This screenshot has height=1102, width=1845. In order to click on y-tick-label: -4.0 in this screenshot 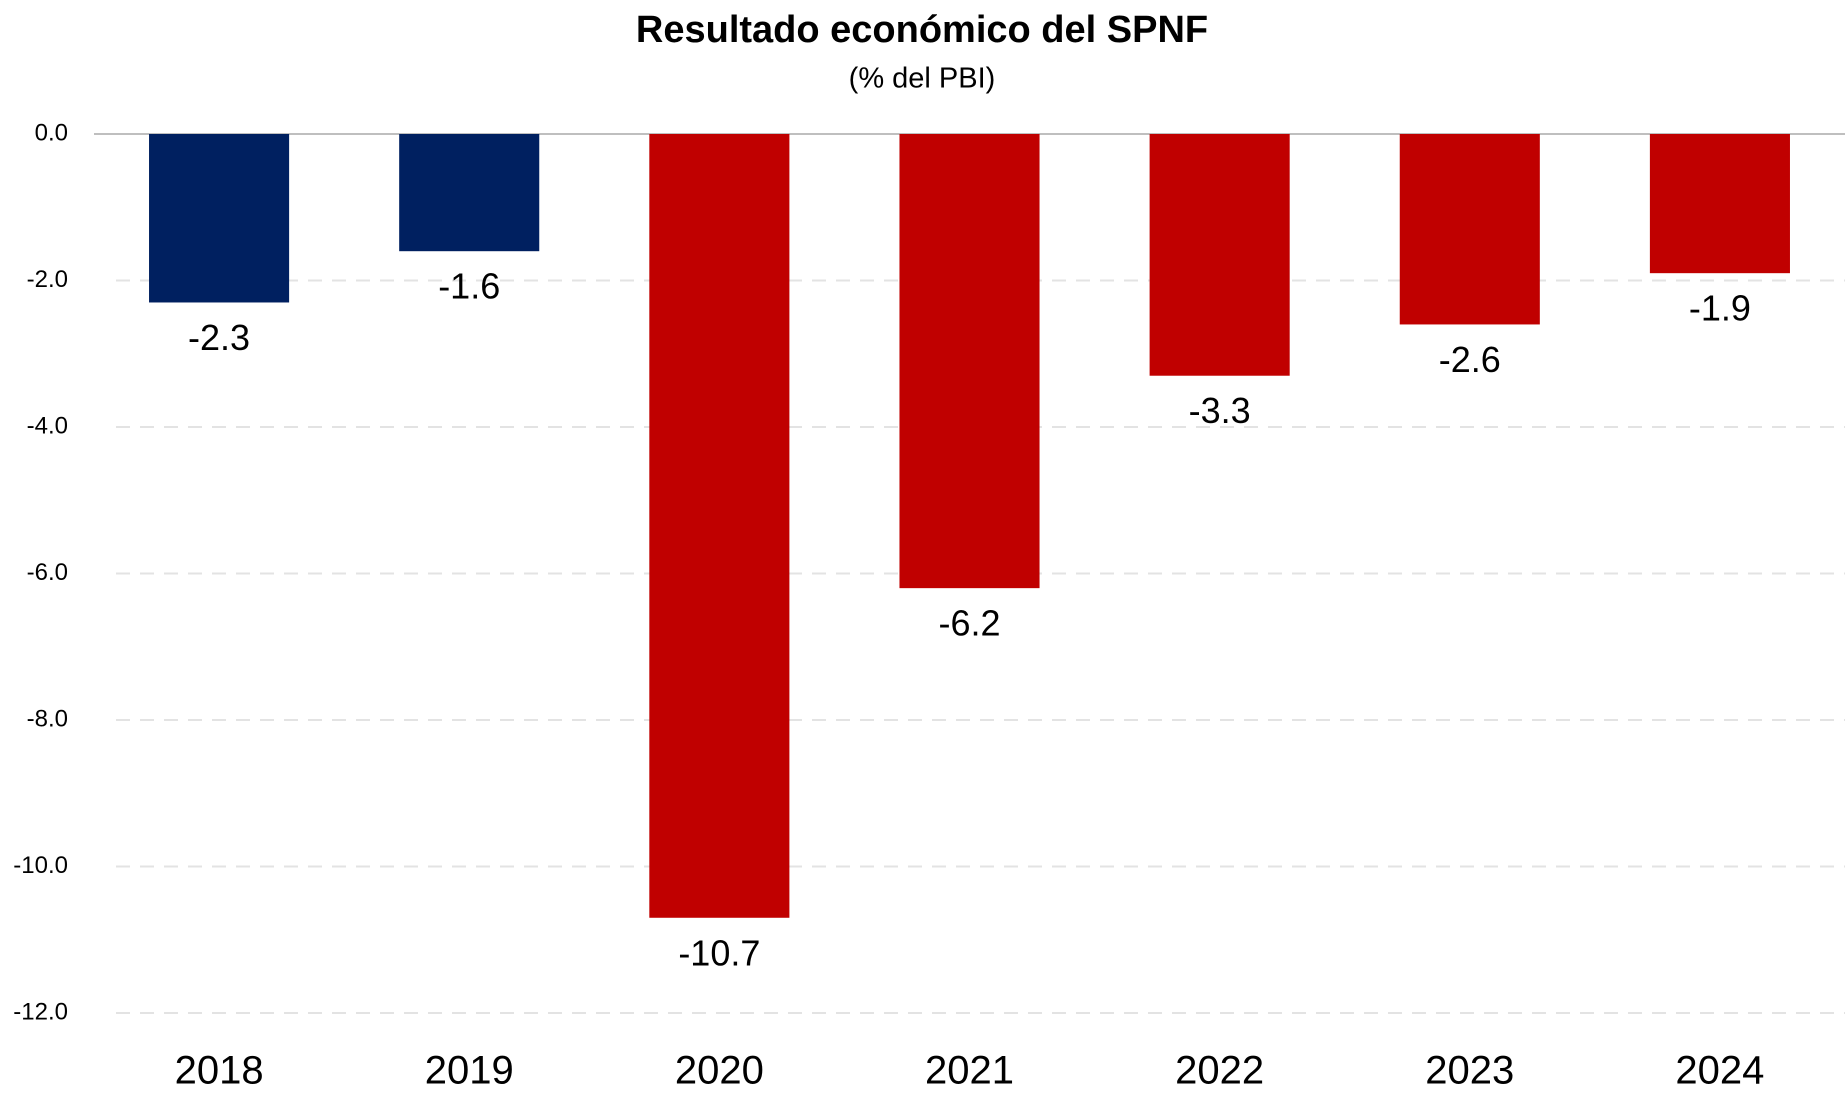, I will do `click(47, 425)`.